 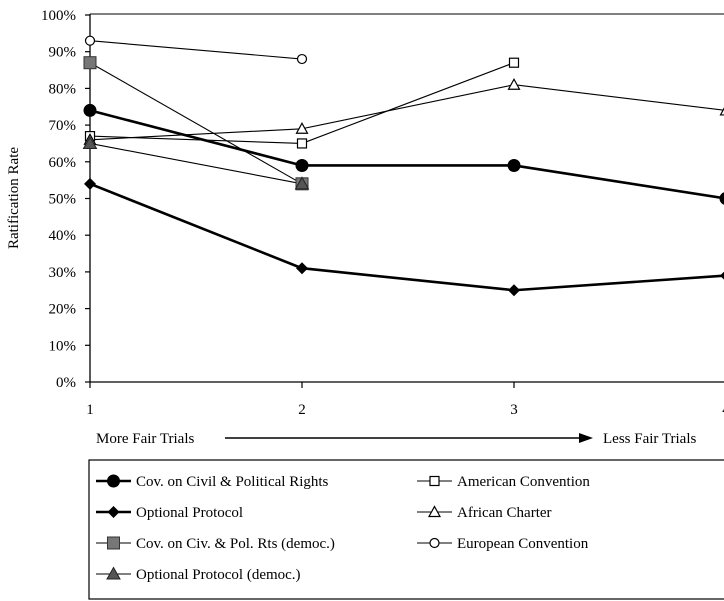 I want to click on series-line-cov-on-civ-pol-rts-democ, so click(x=196, y=123).